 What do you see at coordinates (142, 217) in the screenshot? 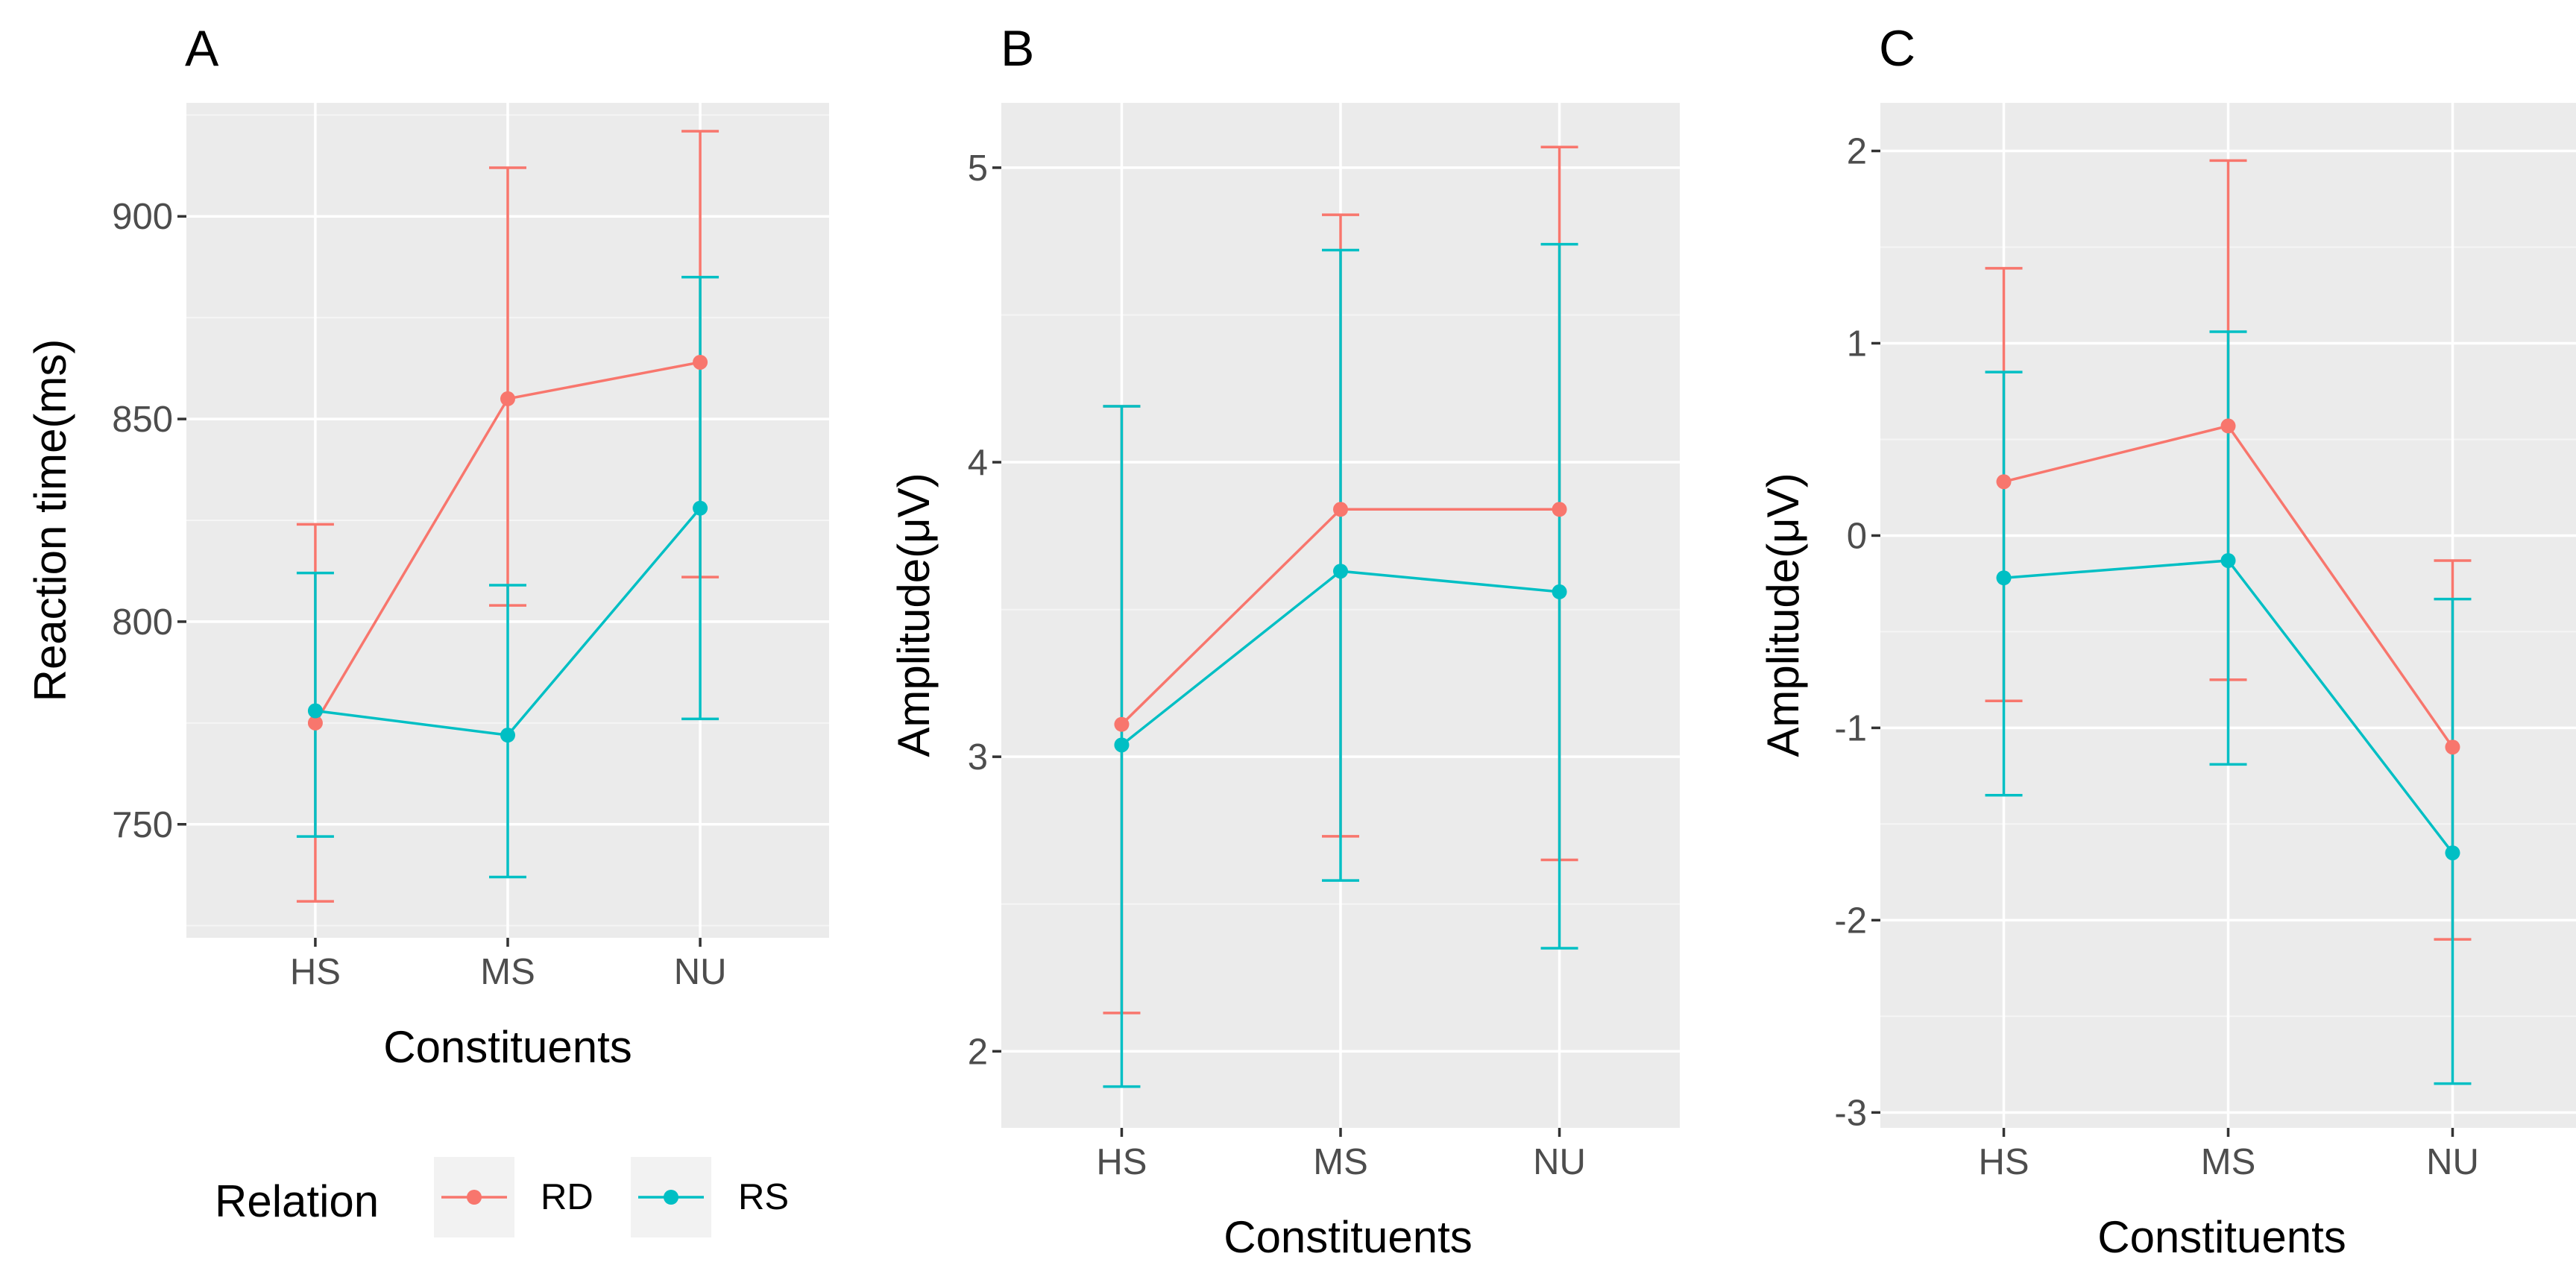
I see `panel-a-y-tick-label: 900` at bounding box center [142, 217].